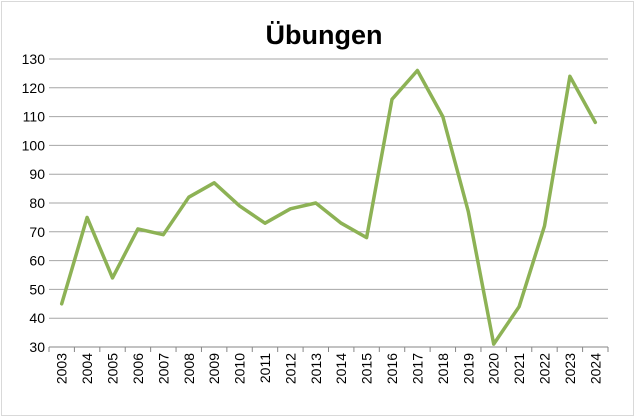  I want to click on chart-title: Übungen, so click(324, 35).